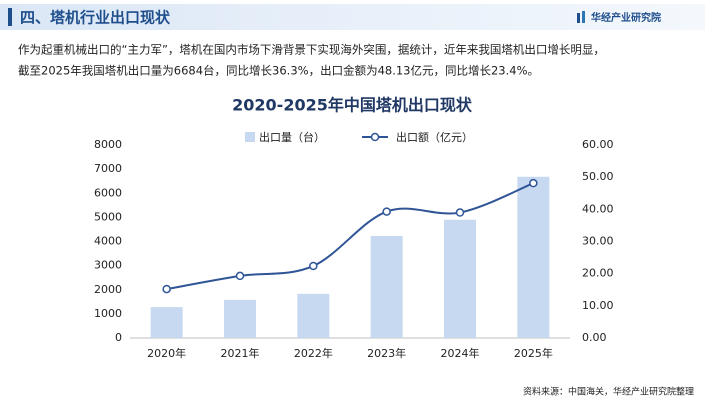 This screenshot has height=400, width=705. Describe the element at coordinates (108, 289) in the screenshot. I see `y-tick-label: 2000` at that location.